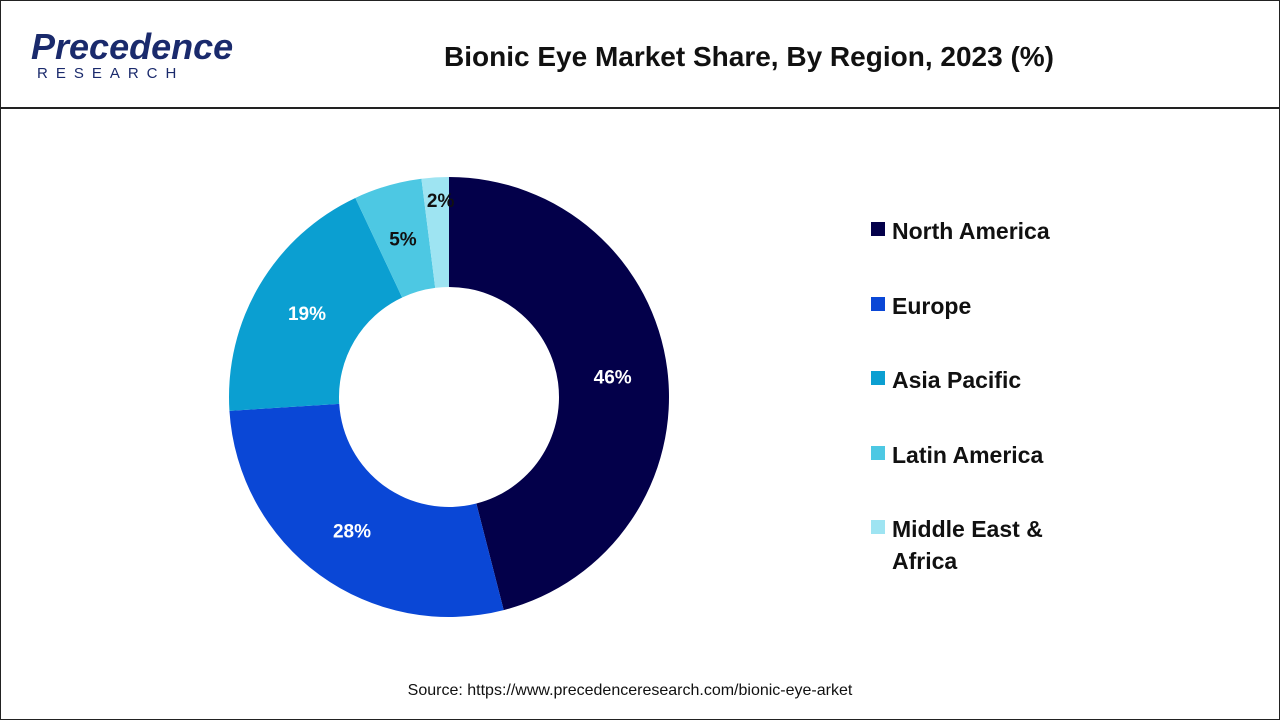  I want to click on legend-item: Asia Pacific, so click(981, 380).